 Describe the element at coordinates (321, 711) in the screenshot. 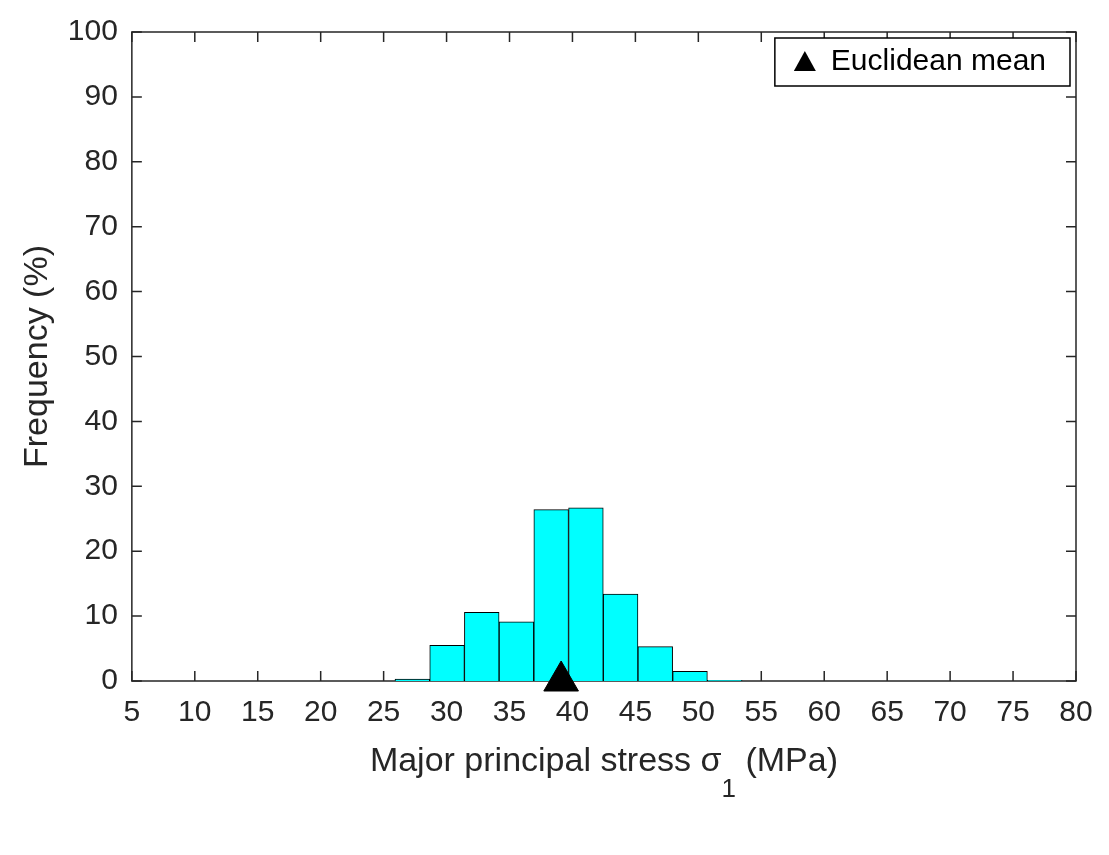

I see `x-tick-label: 20` at that location.